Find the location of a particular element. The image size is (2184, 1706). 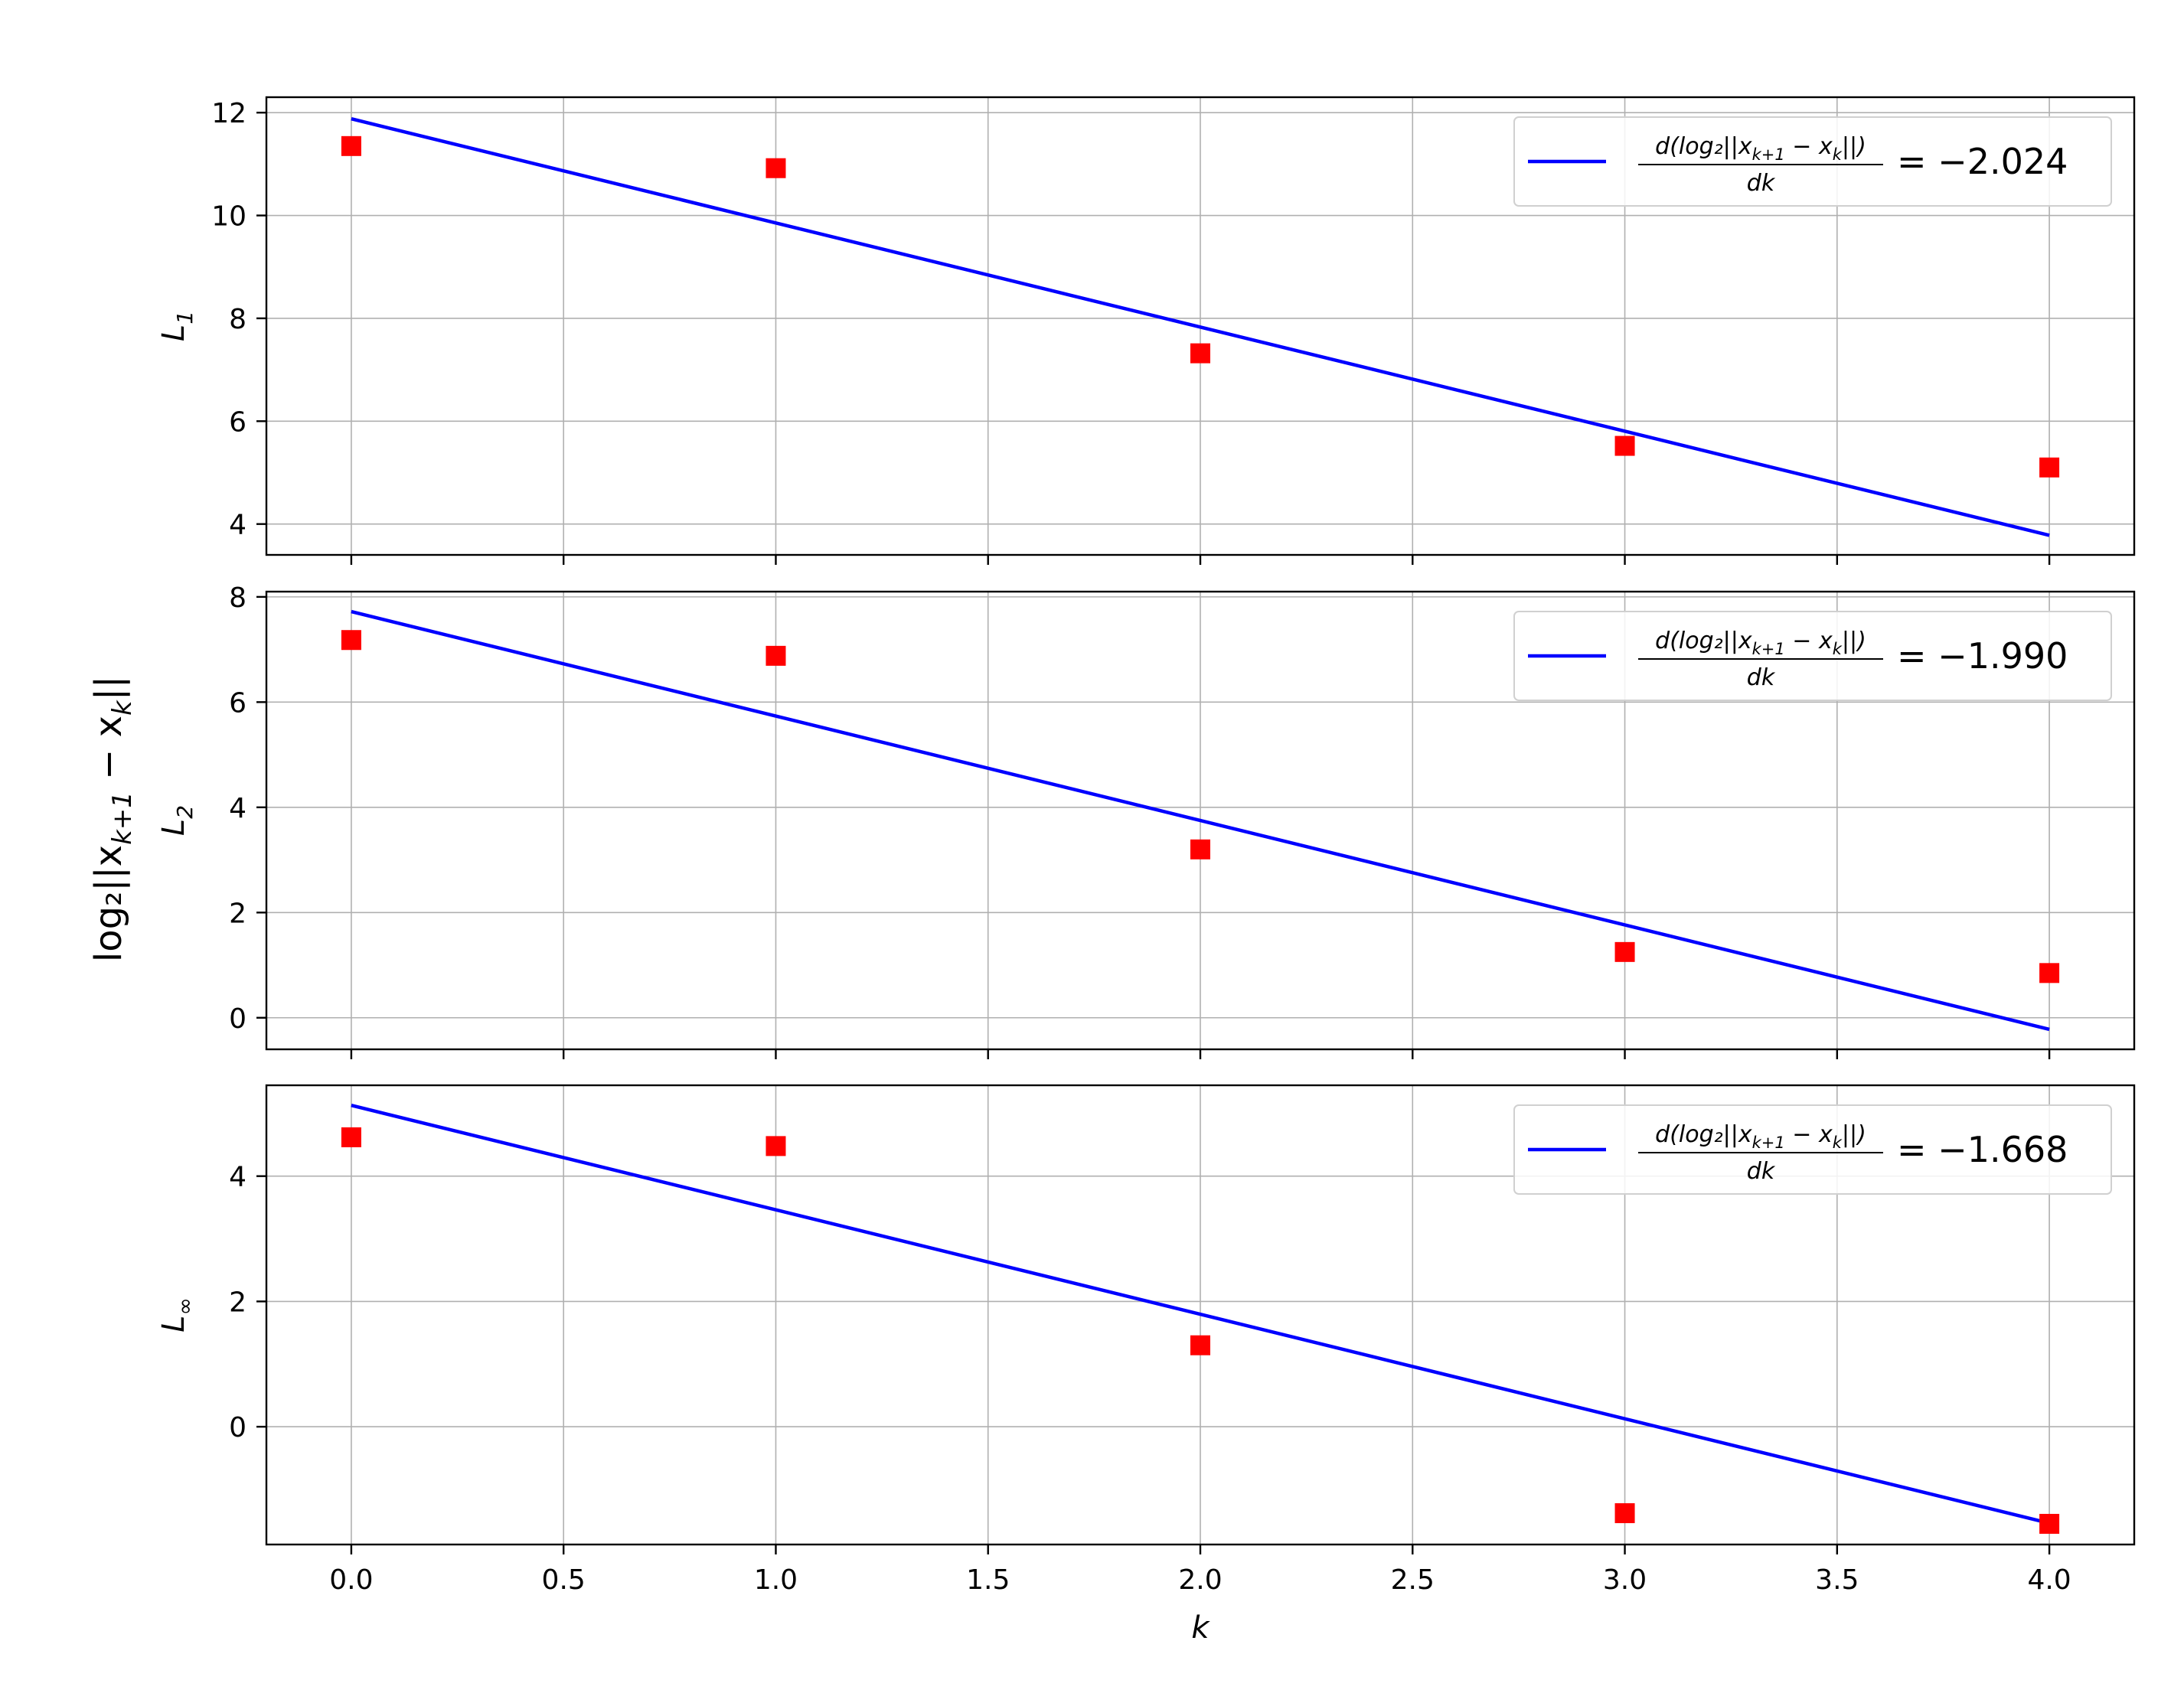

legend: d(log₂||xk+1 − xk||) dk = −1.668 is located at coordinates (1813, 1149).